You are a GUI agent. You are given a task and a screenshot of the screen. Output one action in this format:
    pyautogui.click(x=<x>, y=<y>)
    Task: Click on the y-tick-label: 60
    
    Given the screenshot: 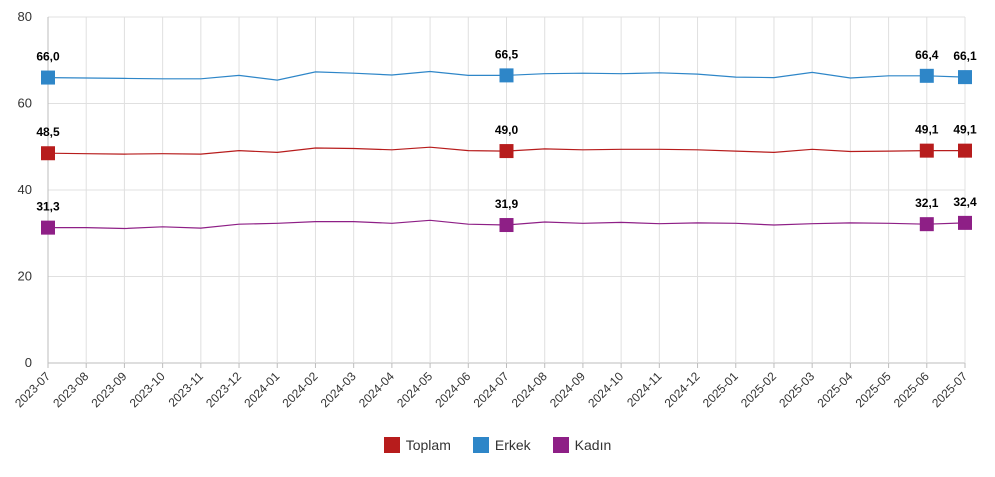 What is the action you would take?
    pyautogui.click(x=25, y=103)
    